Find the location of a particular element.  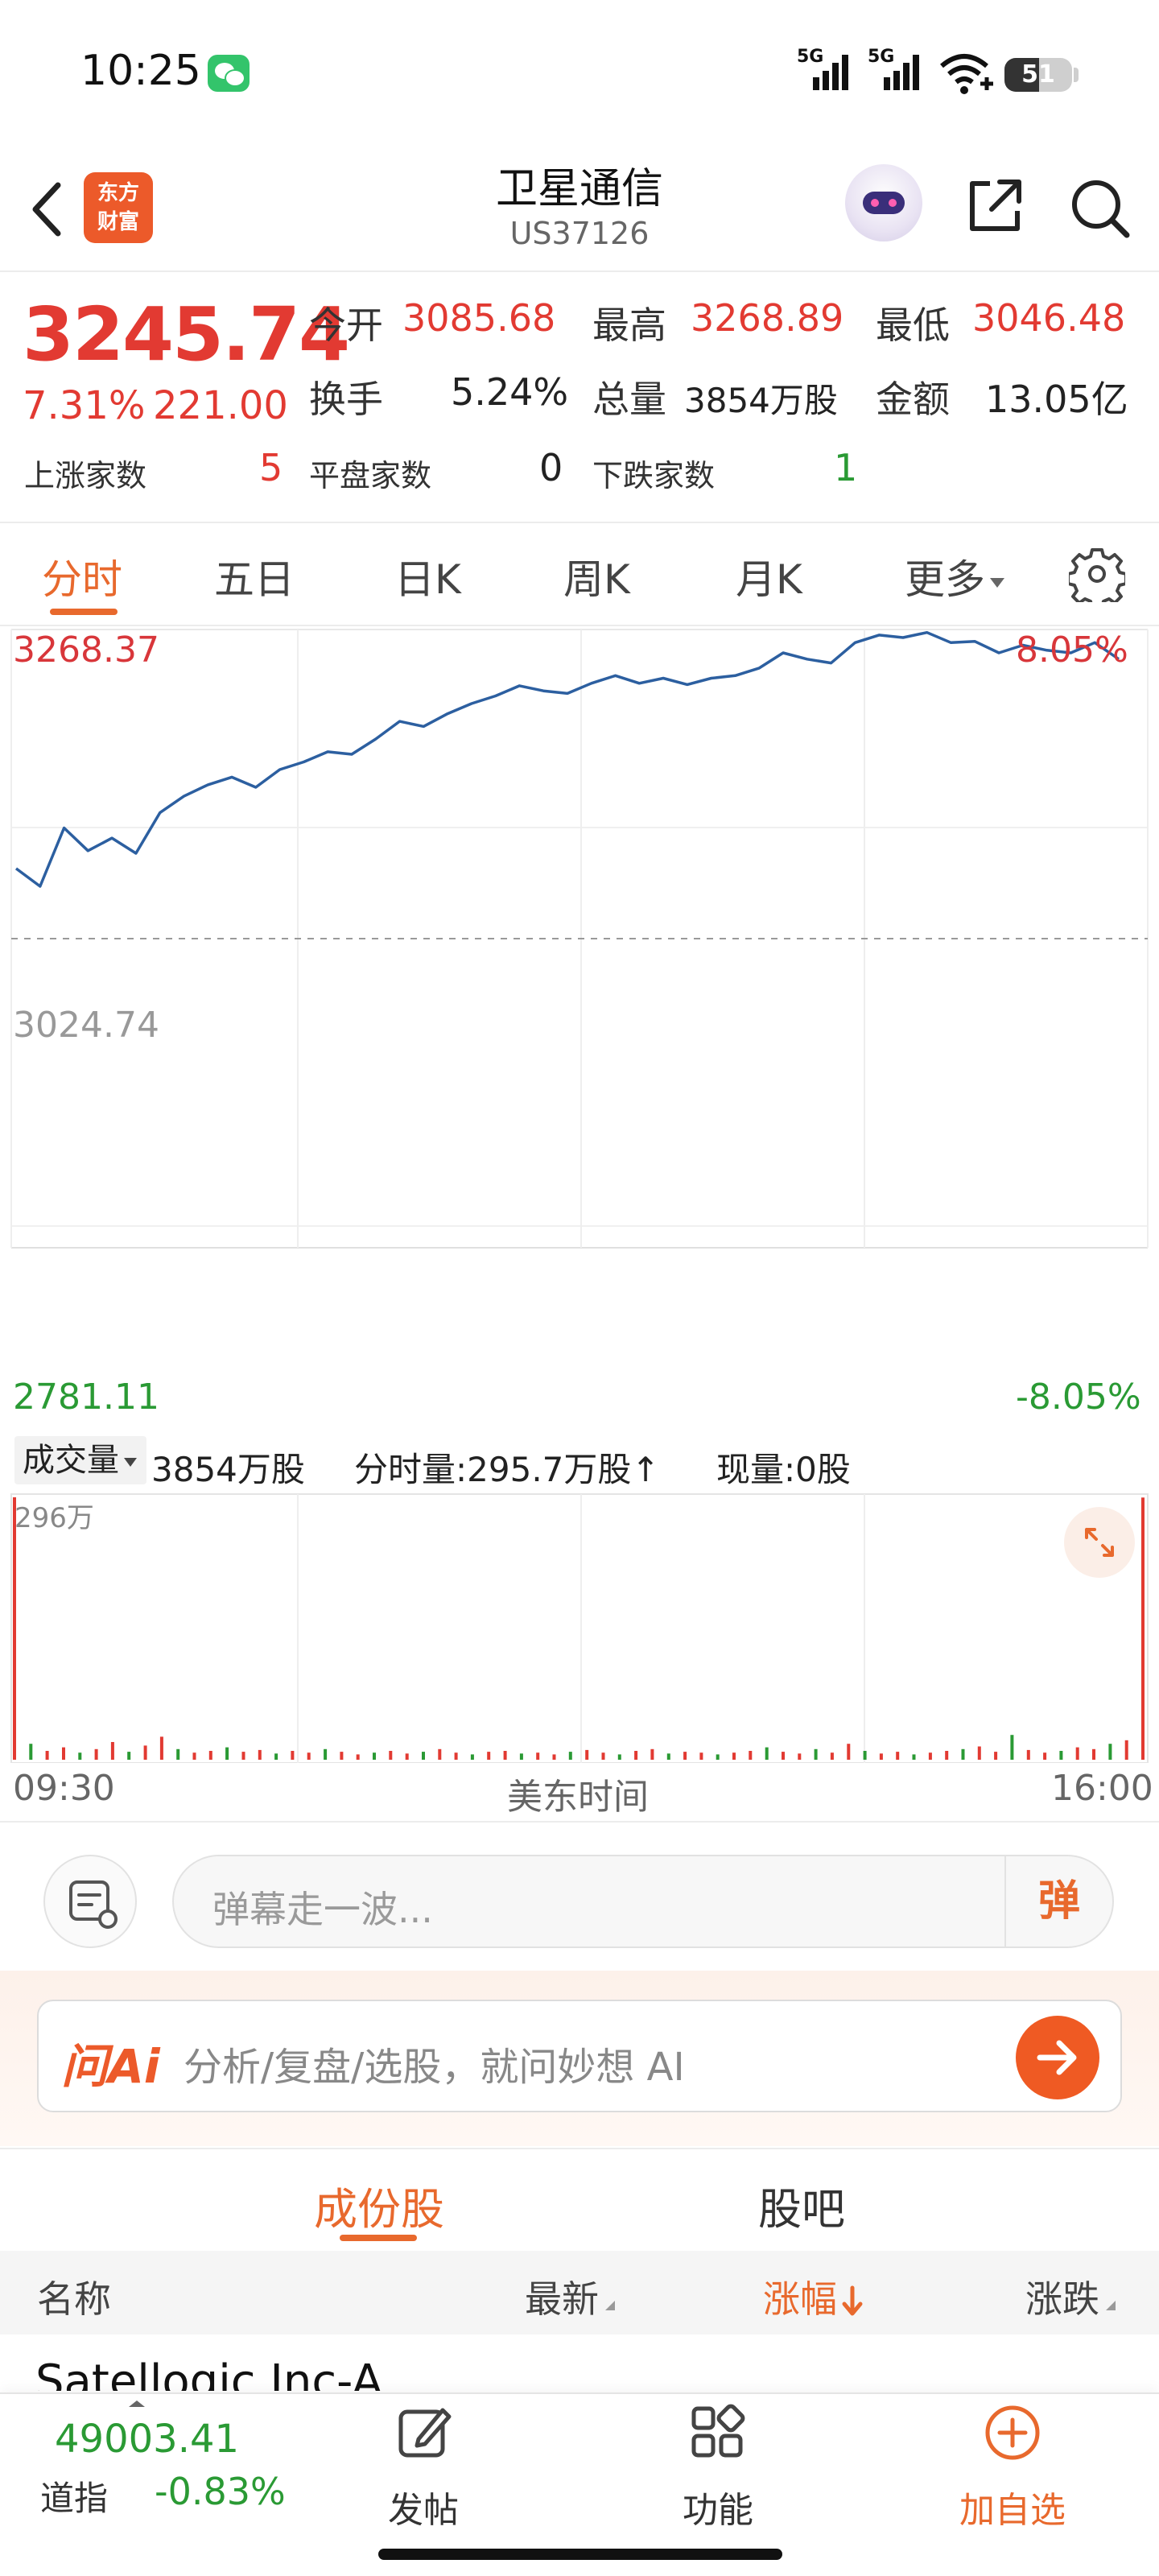

tab-more: 更多 is located at coordinates (954, 576).